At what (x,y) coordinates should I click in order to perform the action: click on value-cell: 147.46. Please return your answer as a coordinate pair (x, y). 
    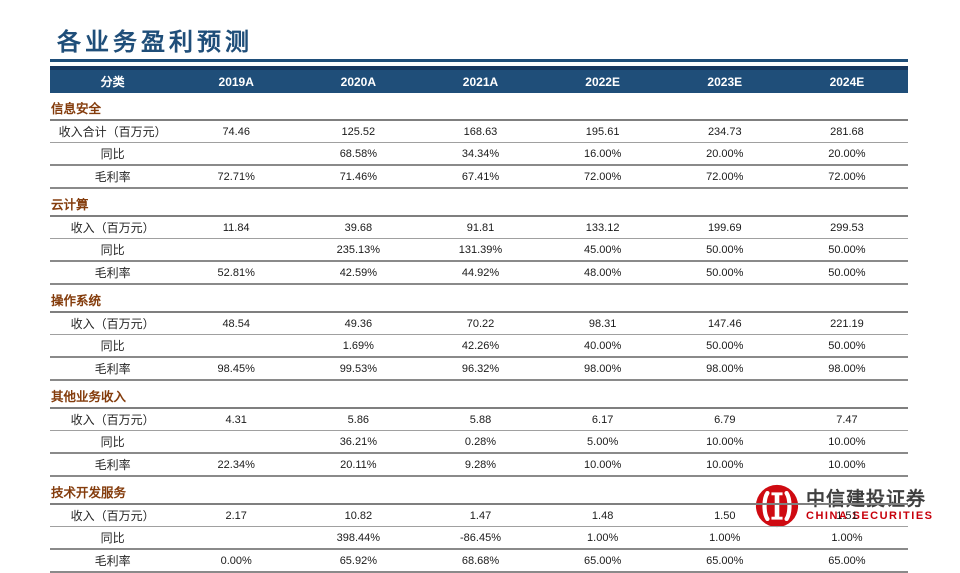
    Looking at the image, I should click on (724, 323).